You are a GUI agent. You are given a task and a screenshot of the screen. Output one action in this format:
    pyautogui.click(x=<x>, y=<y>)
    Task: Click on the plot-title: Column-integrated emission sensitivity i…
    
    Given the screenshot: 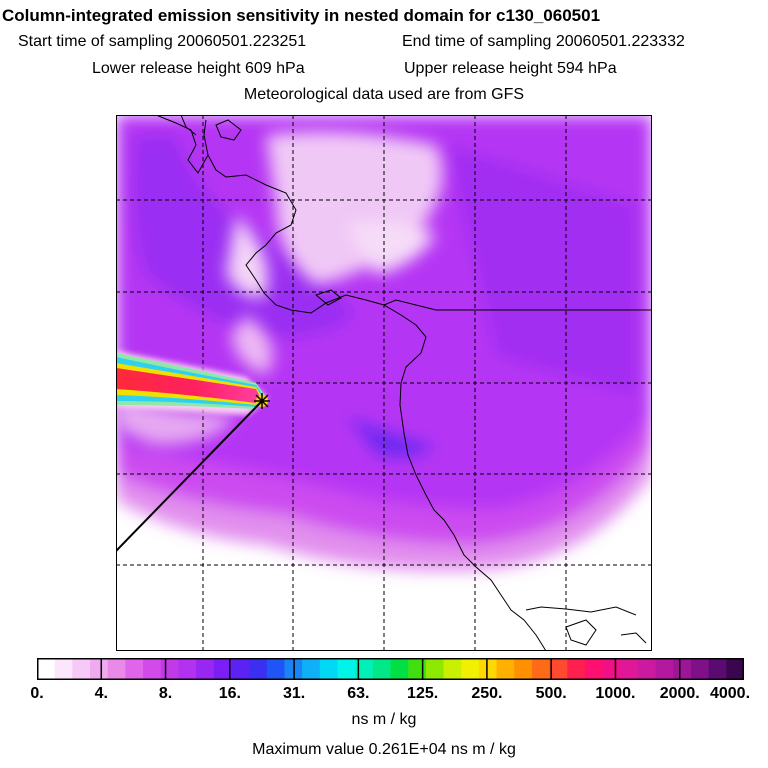 What is the action you would take?
    pyautogui.click(x=301, y=15)
    